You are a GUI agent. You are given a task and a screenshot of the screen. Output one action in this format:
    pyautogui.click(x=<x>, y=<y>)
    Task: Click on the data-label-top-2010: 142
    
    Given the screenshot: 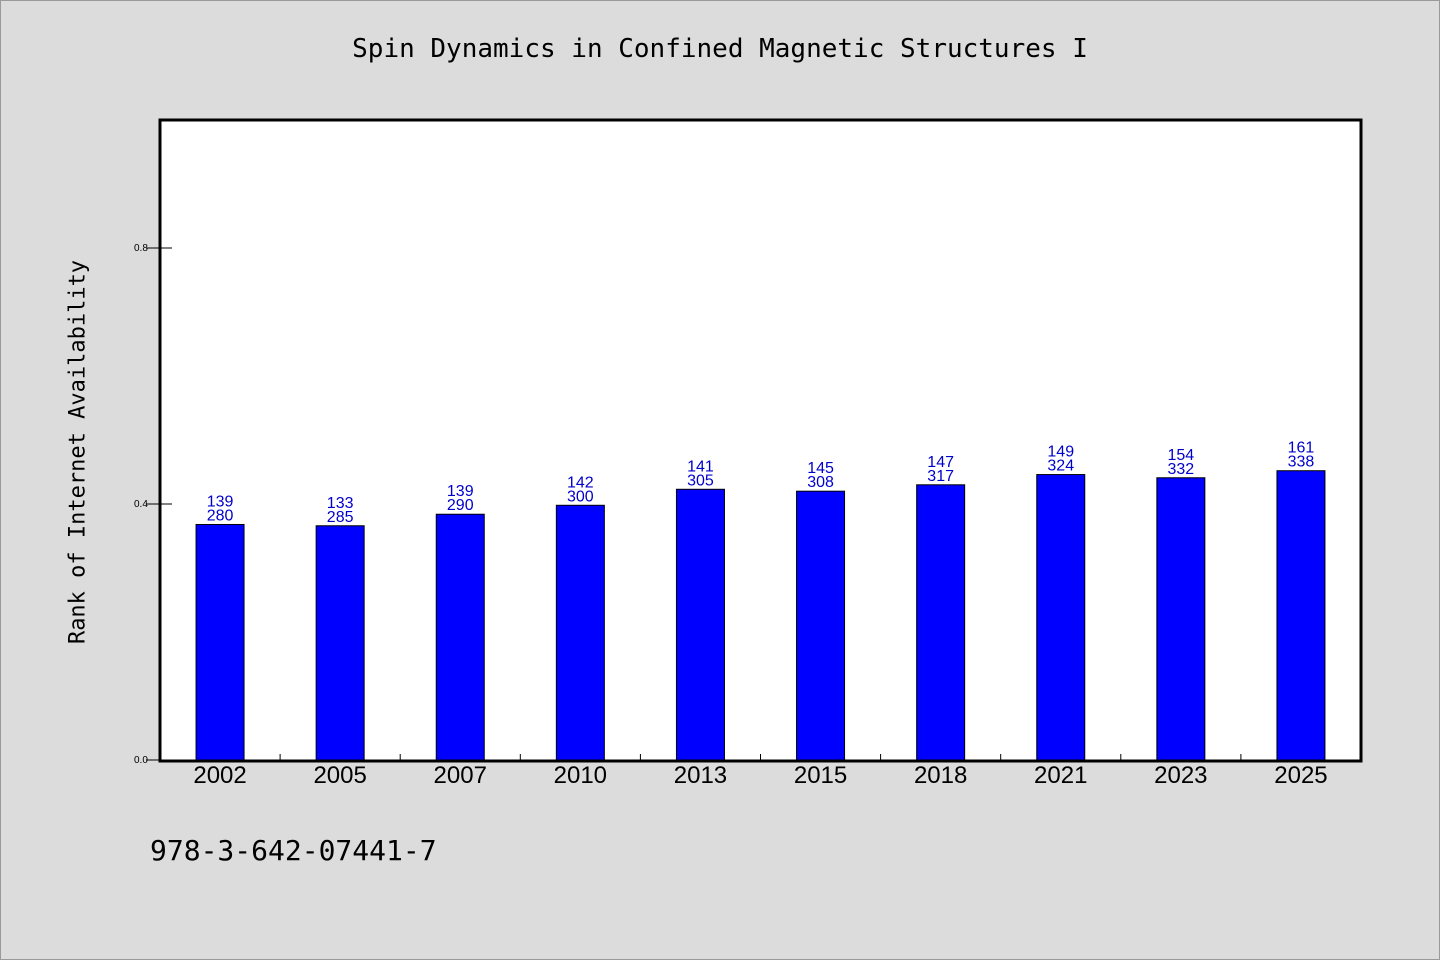 What is the action you would take?
    pyautogui.click(x=580, y=482)
    